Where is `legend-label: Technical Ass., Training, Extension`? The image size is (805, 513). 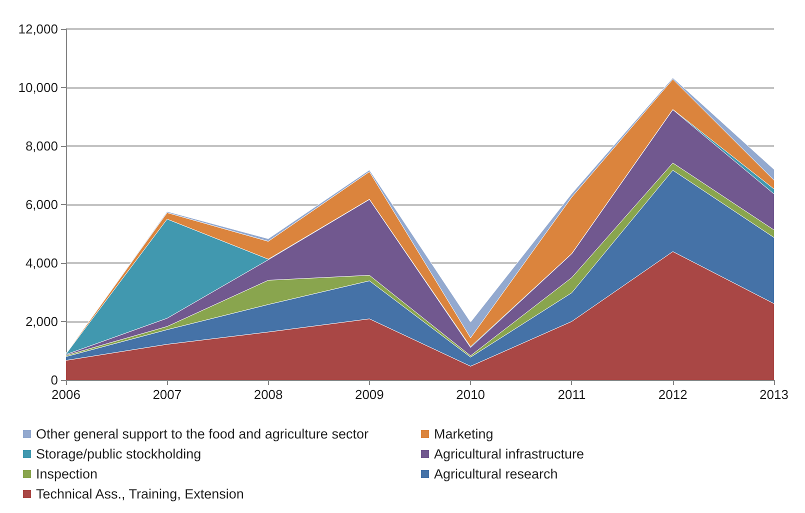
legend-label: Technical Ass., Training, Extension is located at coordinates (140, 494).